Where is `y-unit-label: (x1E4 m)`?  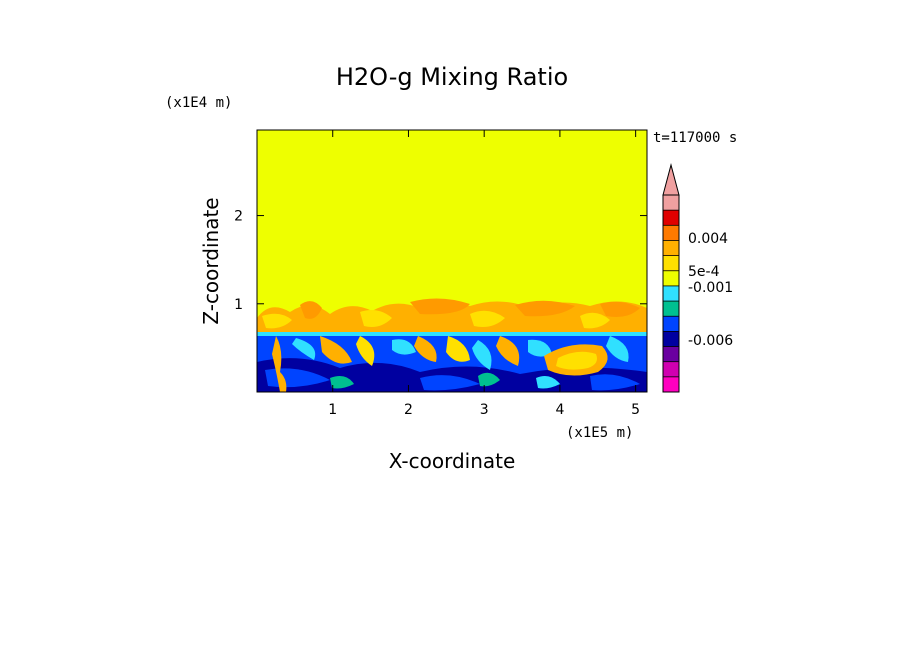 y-unit-label: (x1E4 m) is located at coordinates (198, 103).